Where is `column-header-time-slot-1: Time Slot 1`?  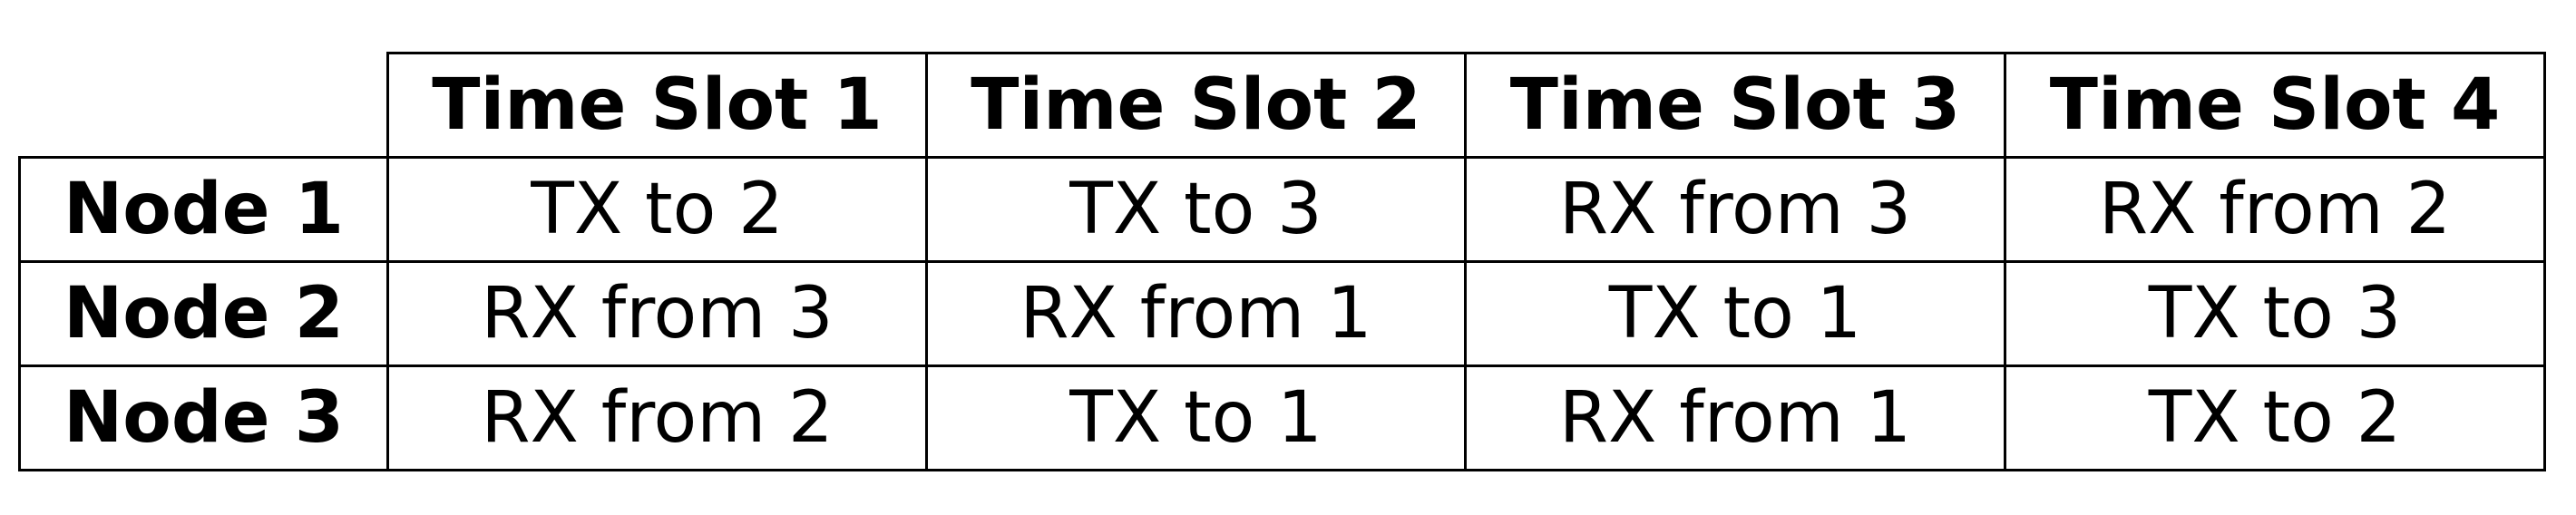 column-header-time-slot-1: Time Slot 1 is located at coordinates (657, 105).